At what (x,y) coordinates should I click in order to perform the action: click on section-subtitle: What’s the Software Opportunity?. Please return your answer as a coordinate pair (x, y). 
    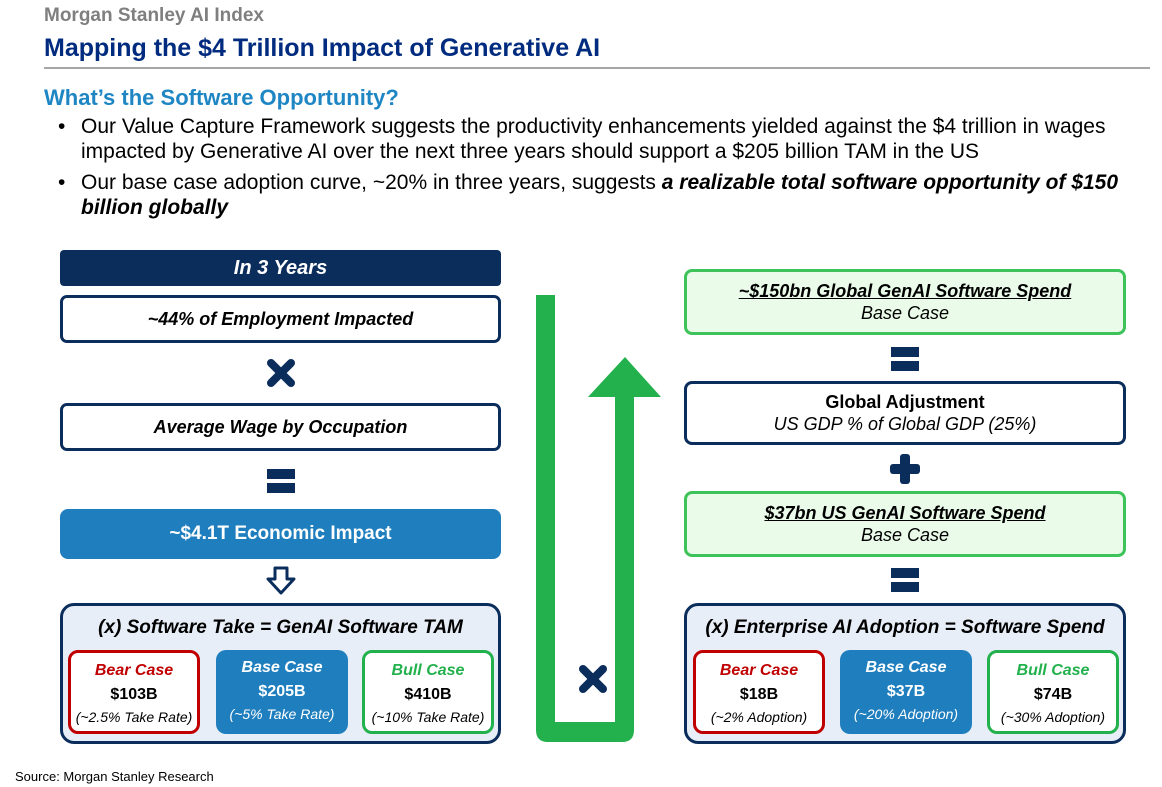
    Looking at the image, I should click on (221, 97).